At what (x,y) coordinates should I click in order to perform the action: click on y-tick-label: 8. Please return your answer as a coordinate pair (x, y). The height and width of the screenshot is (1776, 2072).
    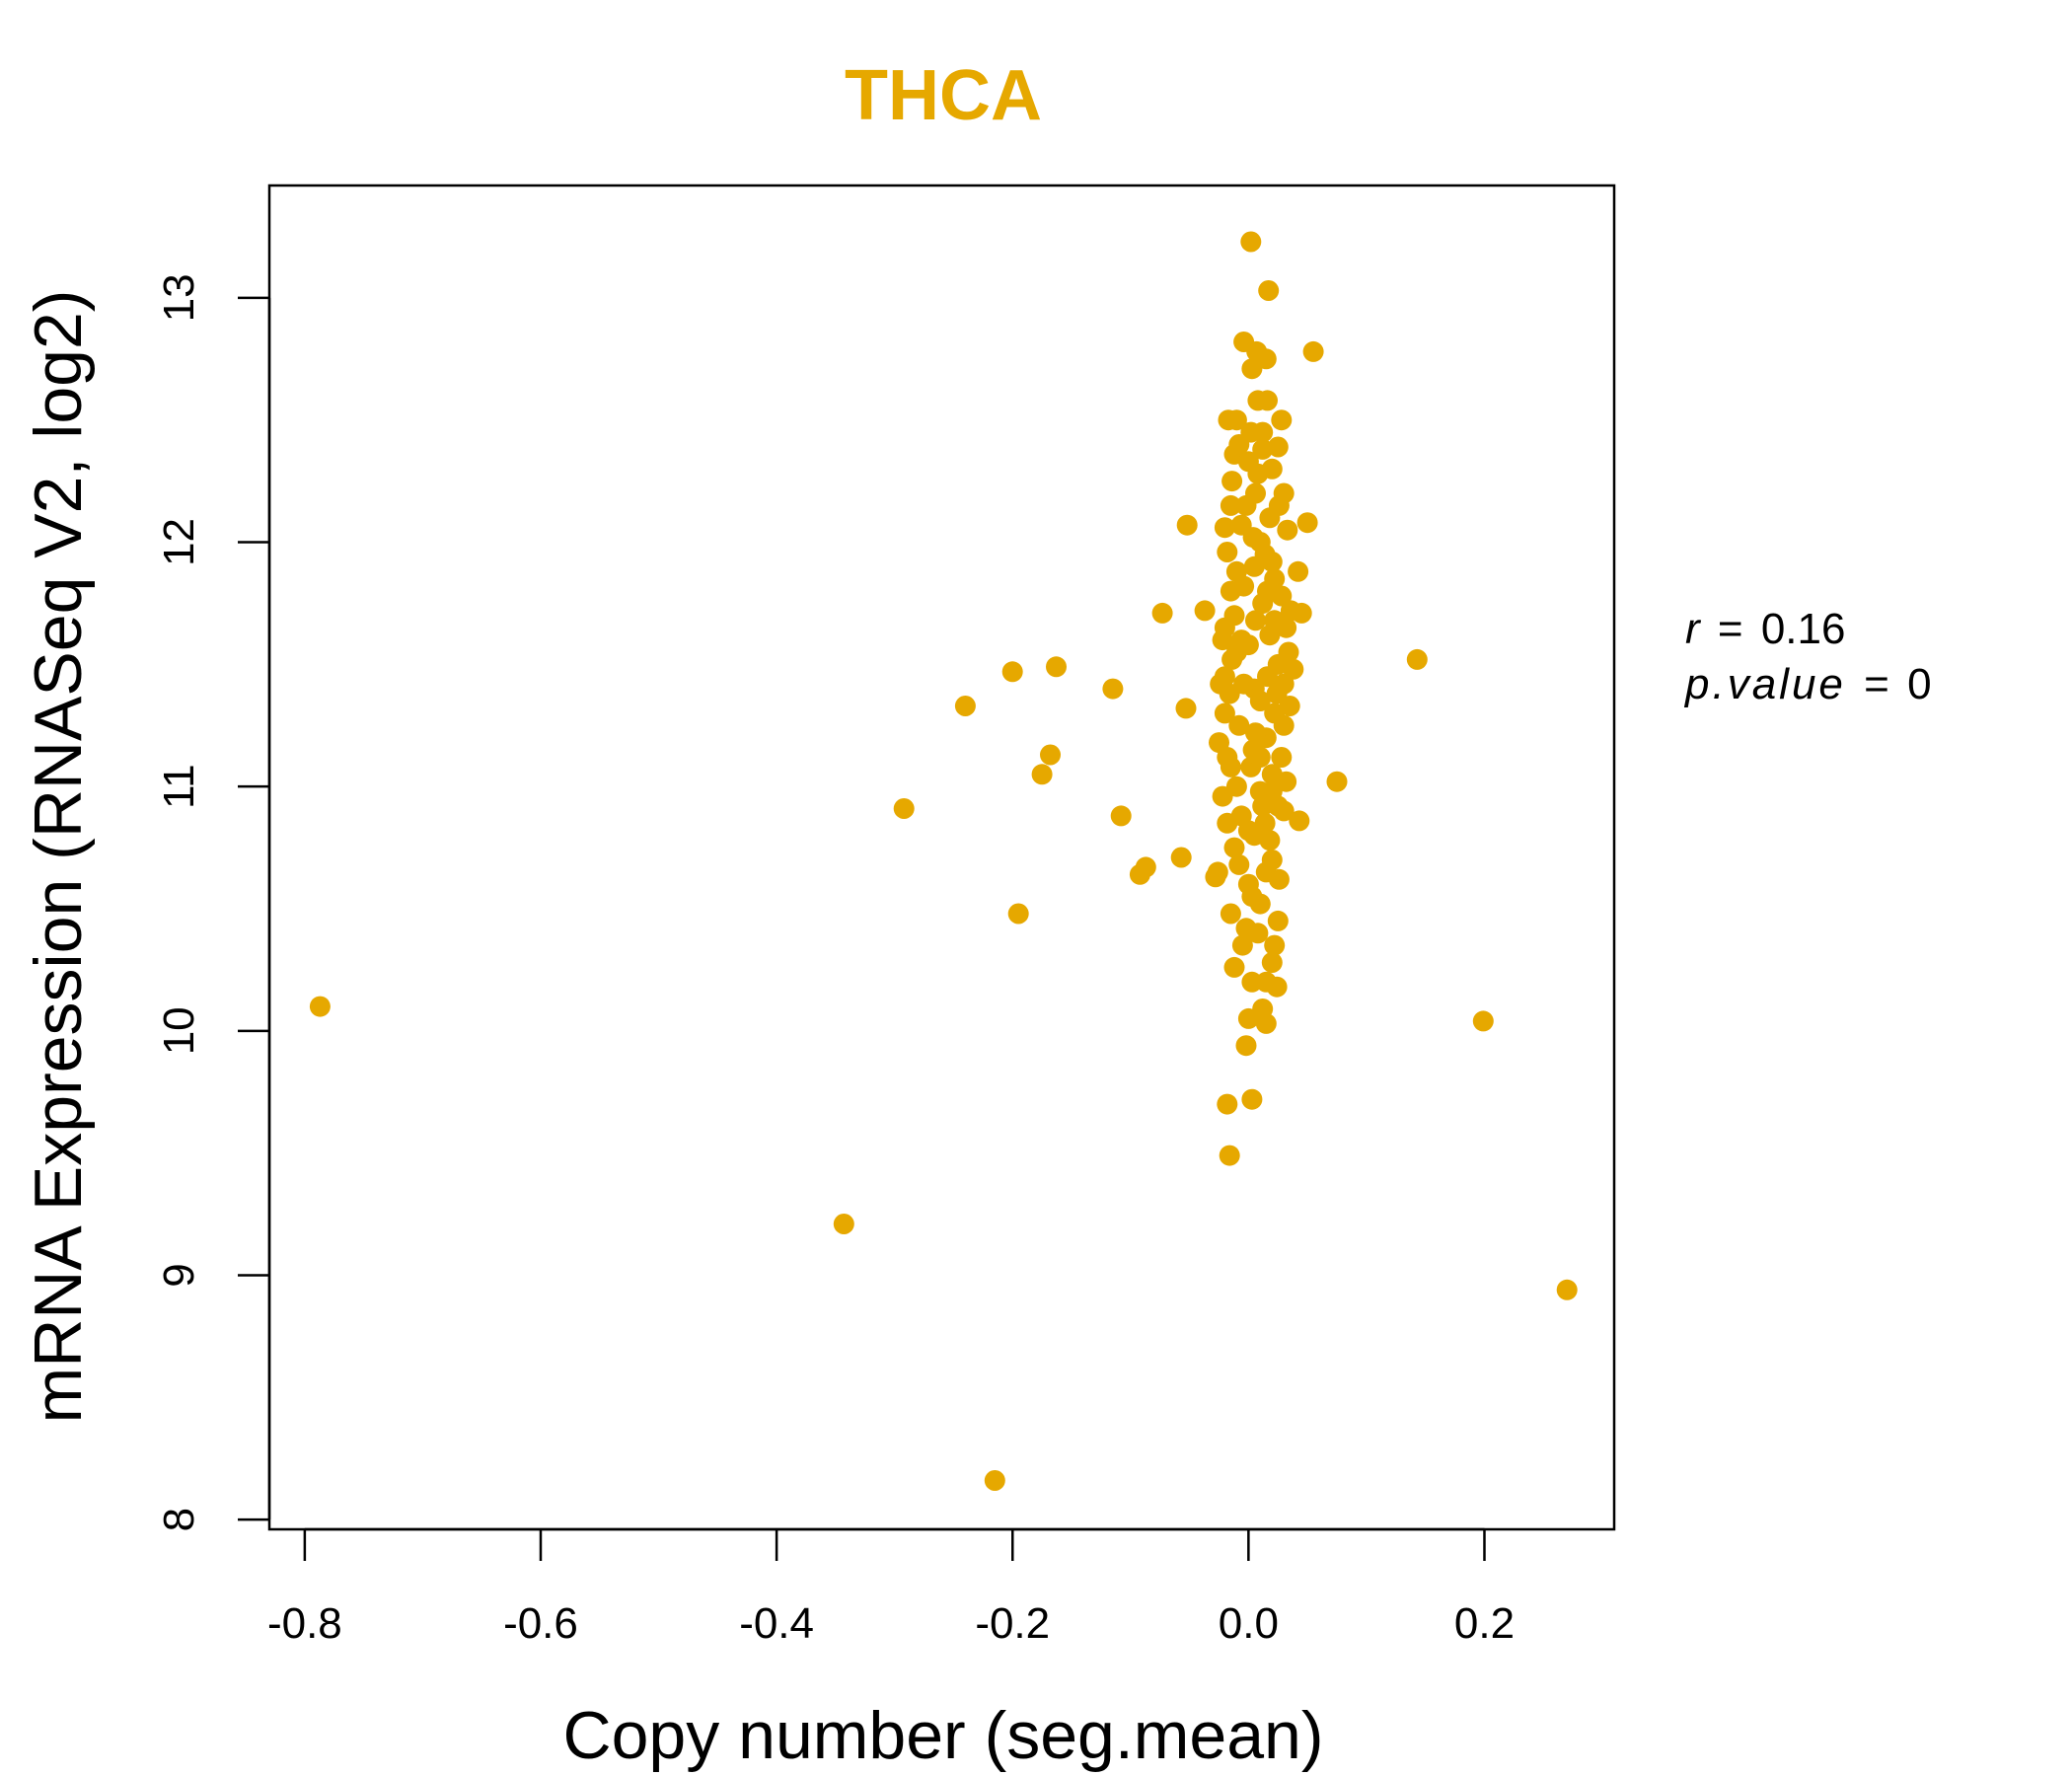
    Looking at the image, I should click on (179, 1520).